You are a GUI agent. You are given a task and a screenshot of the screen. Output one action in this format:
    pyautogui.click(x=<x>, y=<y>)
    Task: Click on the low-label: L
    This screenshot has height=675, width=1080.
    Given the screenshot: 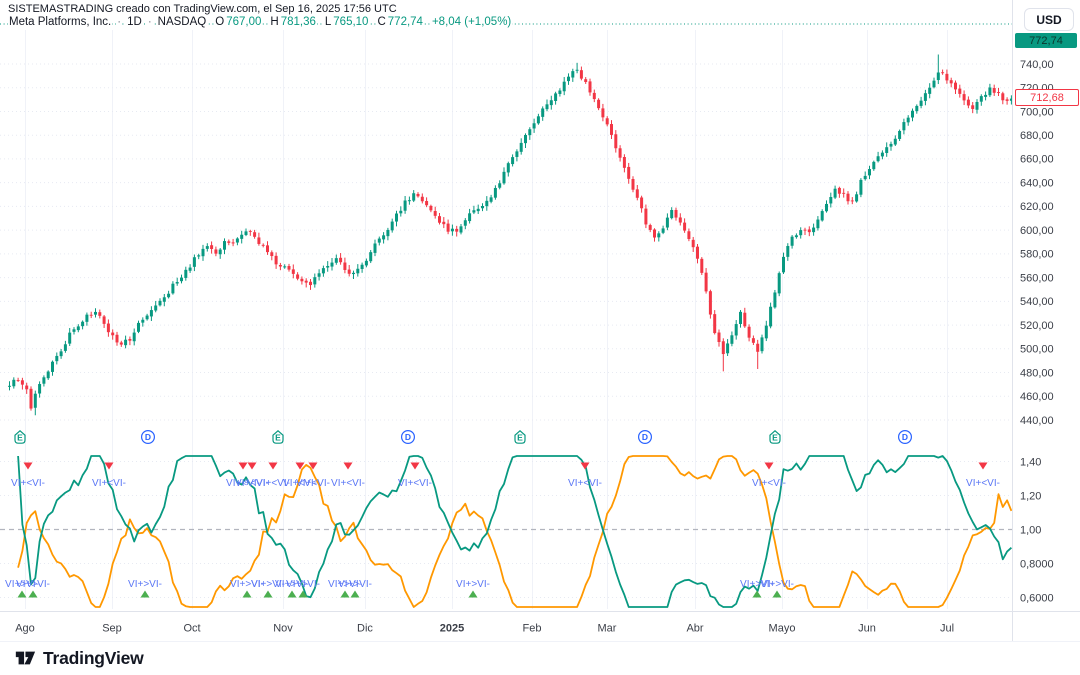 What is the action you would take?
    pyautogui.click(x=328, y=22)
    